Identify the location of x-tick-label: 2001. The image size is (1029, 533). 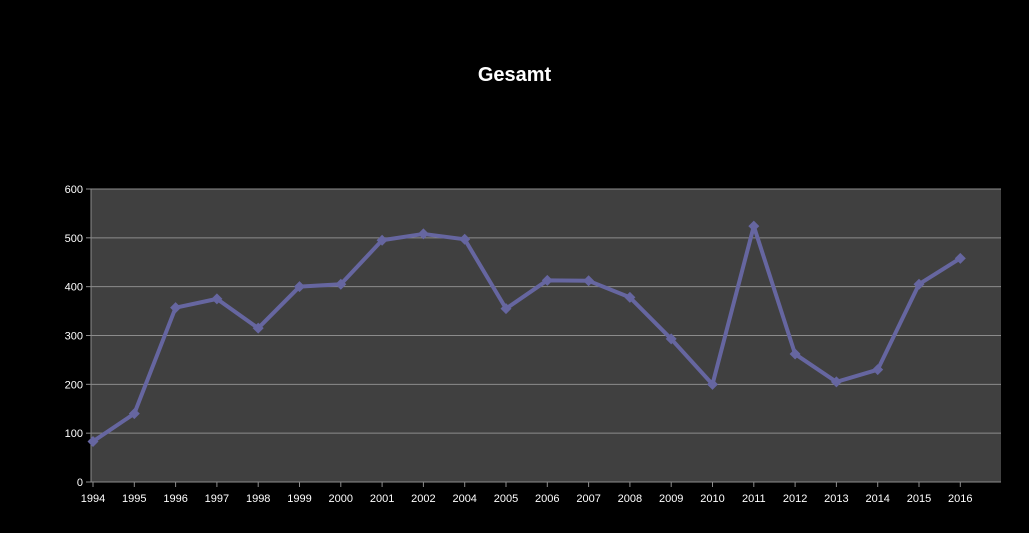
(382, 499).